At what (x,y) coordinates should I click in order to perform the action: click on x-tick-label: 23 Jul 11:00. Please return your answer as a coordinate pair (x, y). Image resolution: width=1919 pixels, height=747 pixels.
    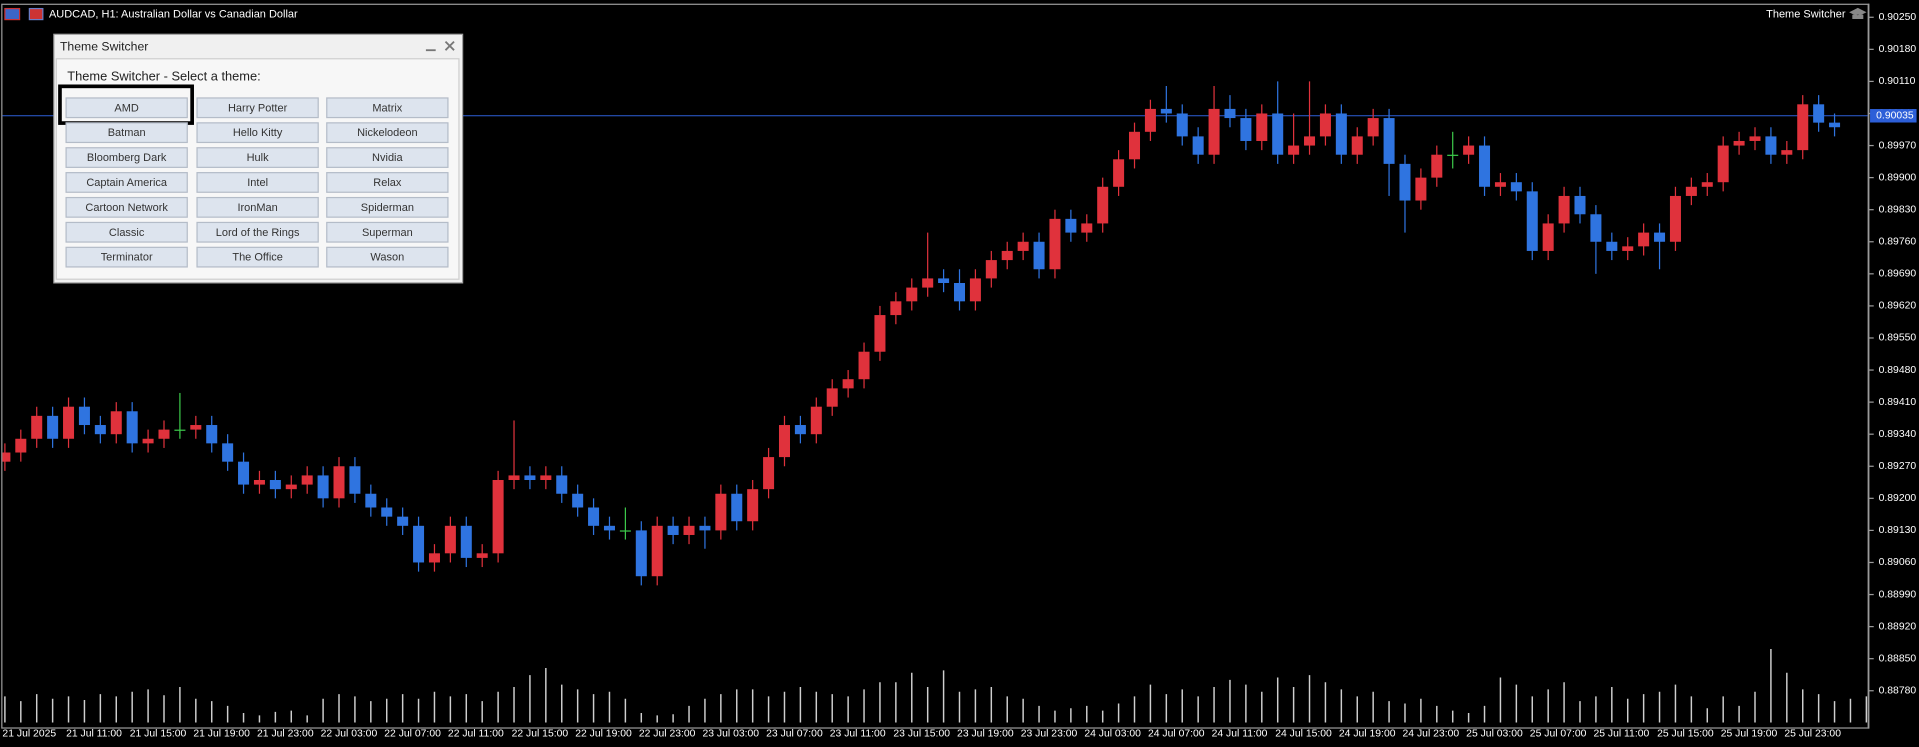
    Looking at the image, I should click on (858, 733).